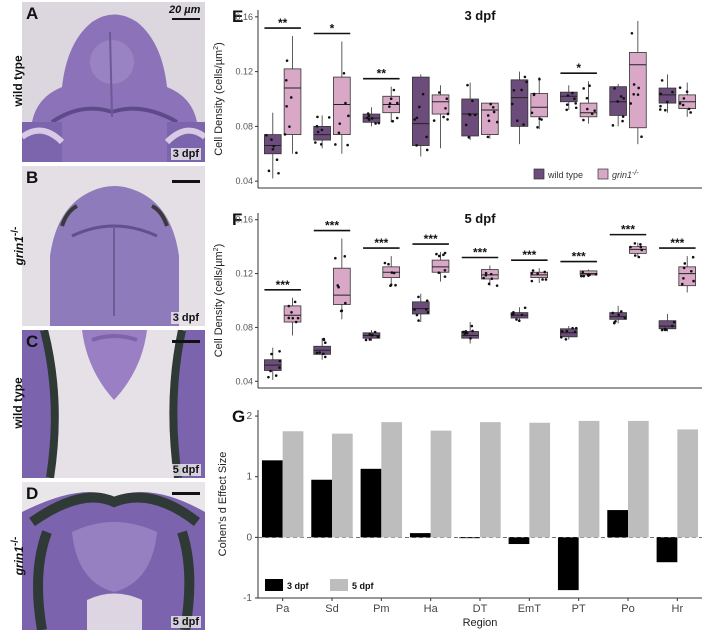 This screenshot has height=632, width=708. Describe the element at coordinates (237, 16) in the screenshot. I see `panel-label-e: E` at that location.